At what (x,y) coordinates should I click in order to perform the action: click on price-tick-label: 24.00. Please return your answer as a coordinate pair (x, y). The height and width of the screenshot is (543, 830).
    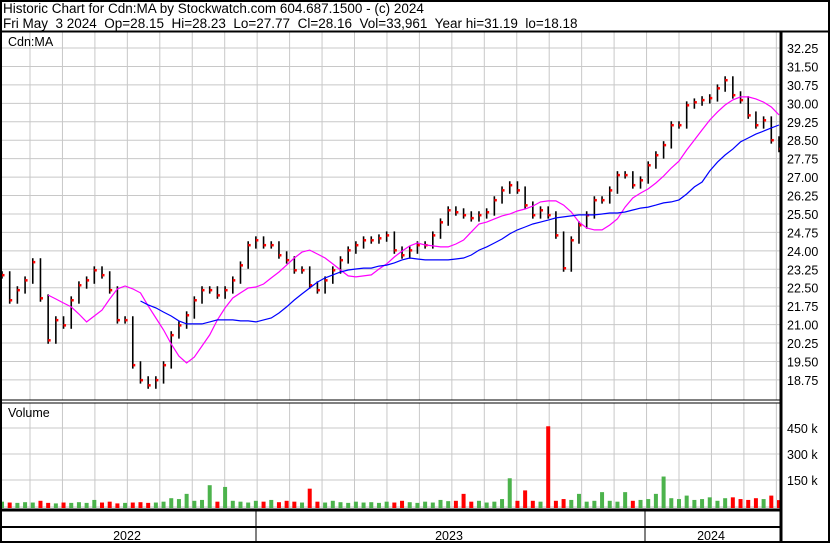
    Looking at the image, I should click on (802, 252).